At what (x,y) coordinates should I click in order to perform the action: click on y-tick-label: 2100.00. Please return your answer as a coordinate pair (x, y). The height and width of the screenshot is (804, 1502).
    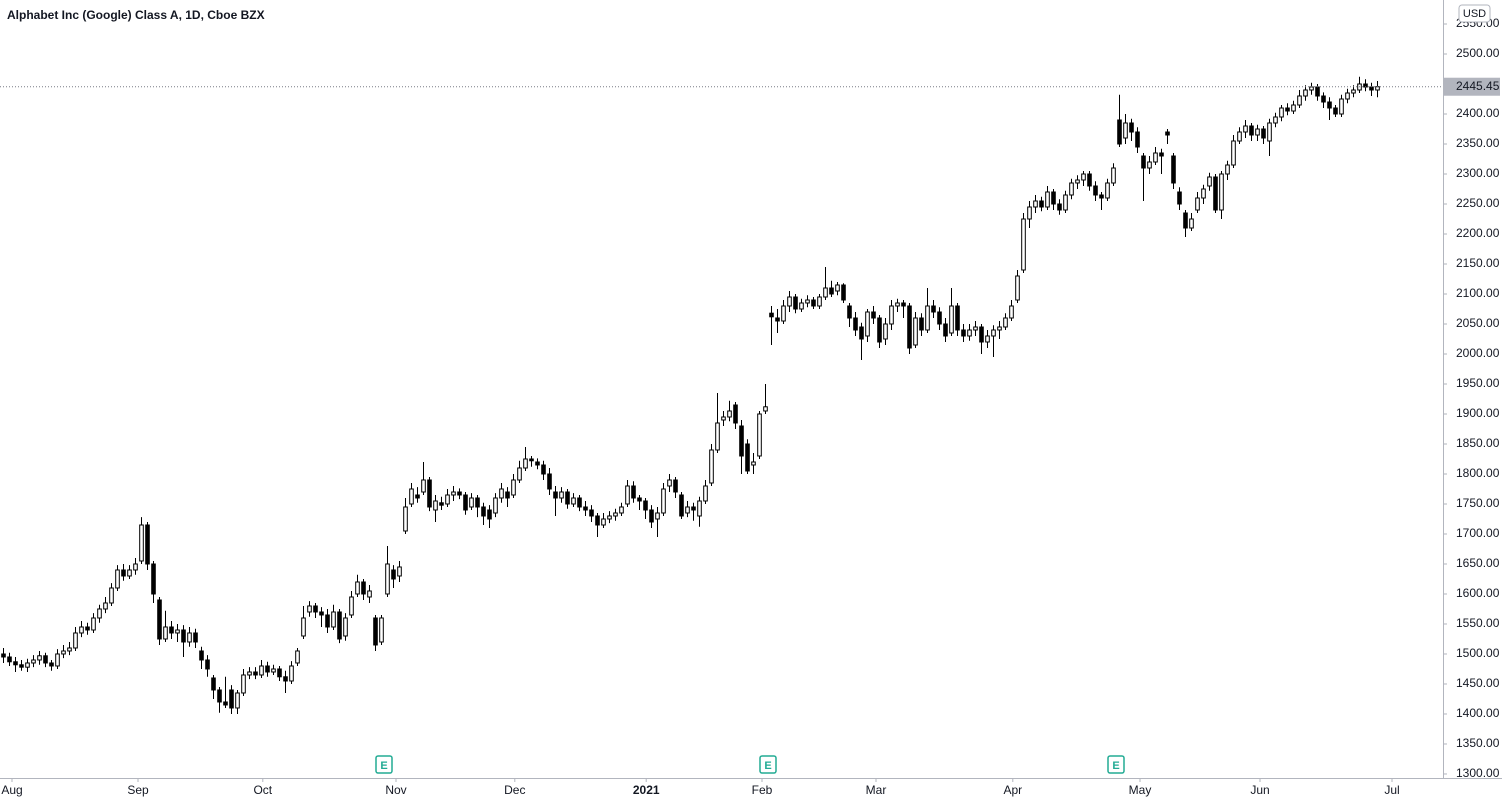
    Looking at the image, I should click on (1478, 293).